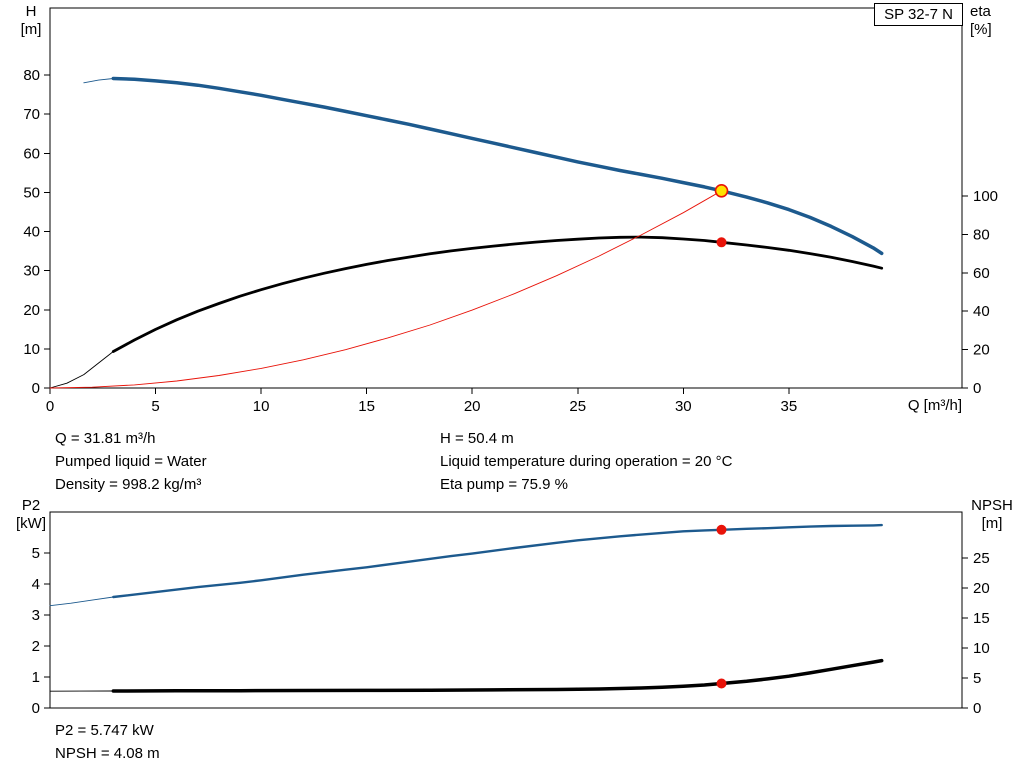 This screenshot has width=1024, height=781. I want to click on left-tick-label: 20, so click(31, 310).